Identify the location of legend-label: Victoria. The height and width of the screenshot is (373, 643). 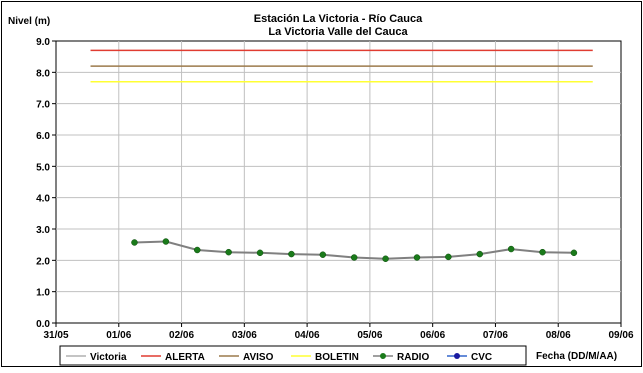
(108, 357).